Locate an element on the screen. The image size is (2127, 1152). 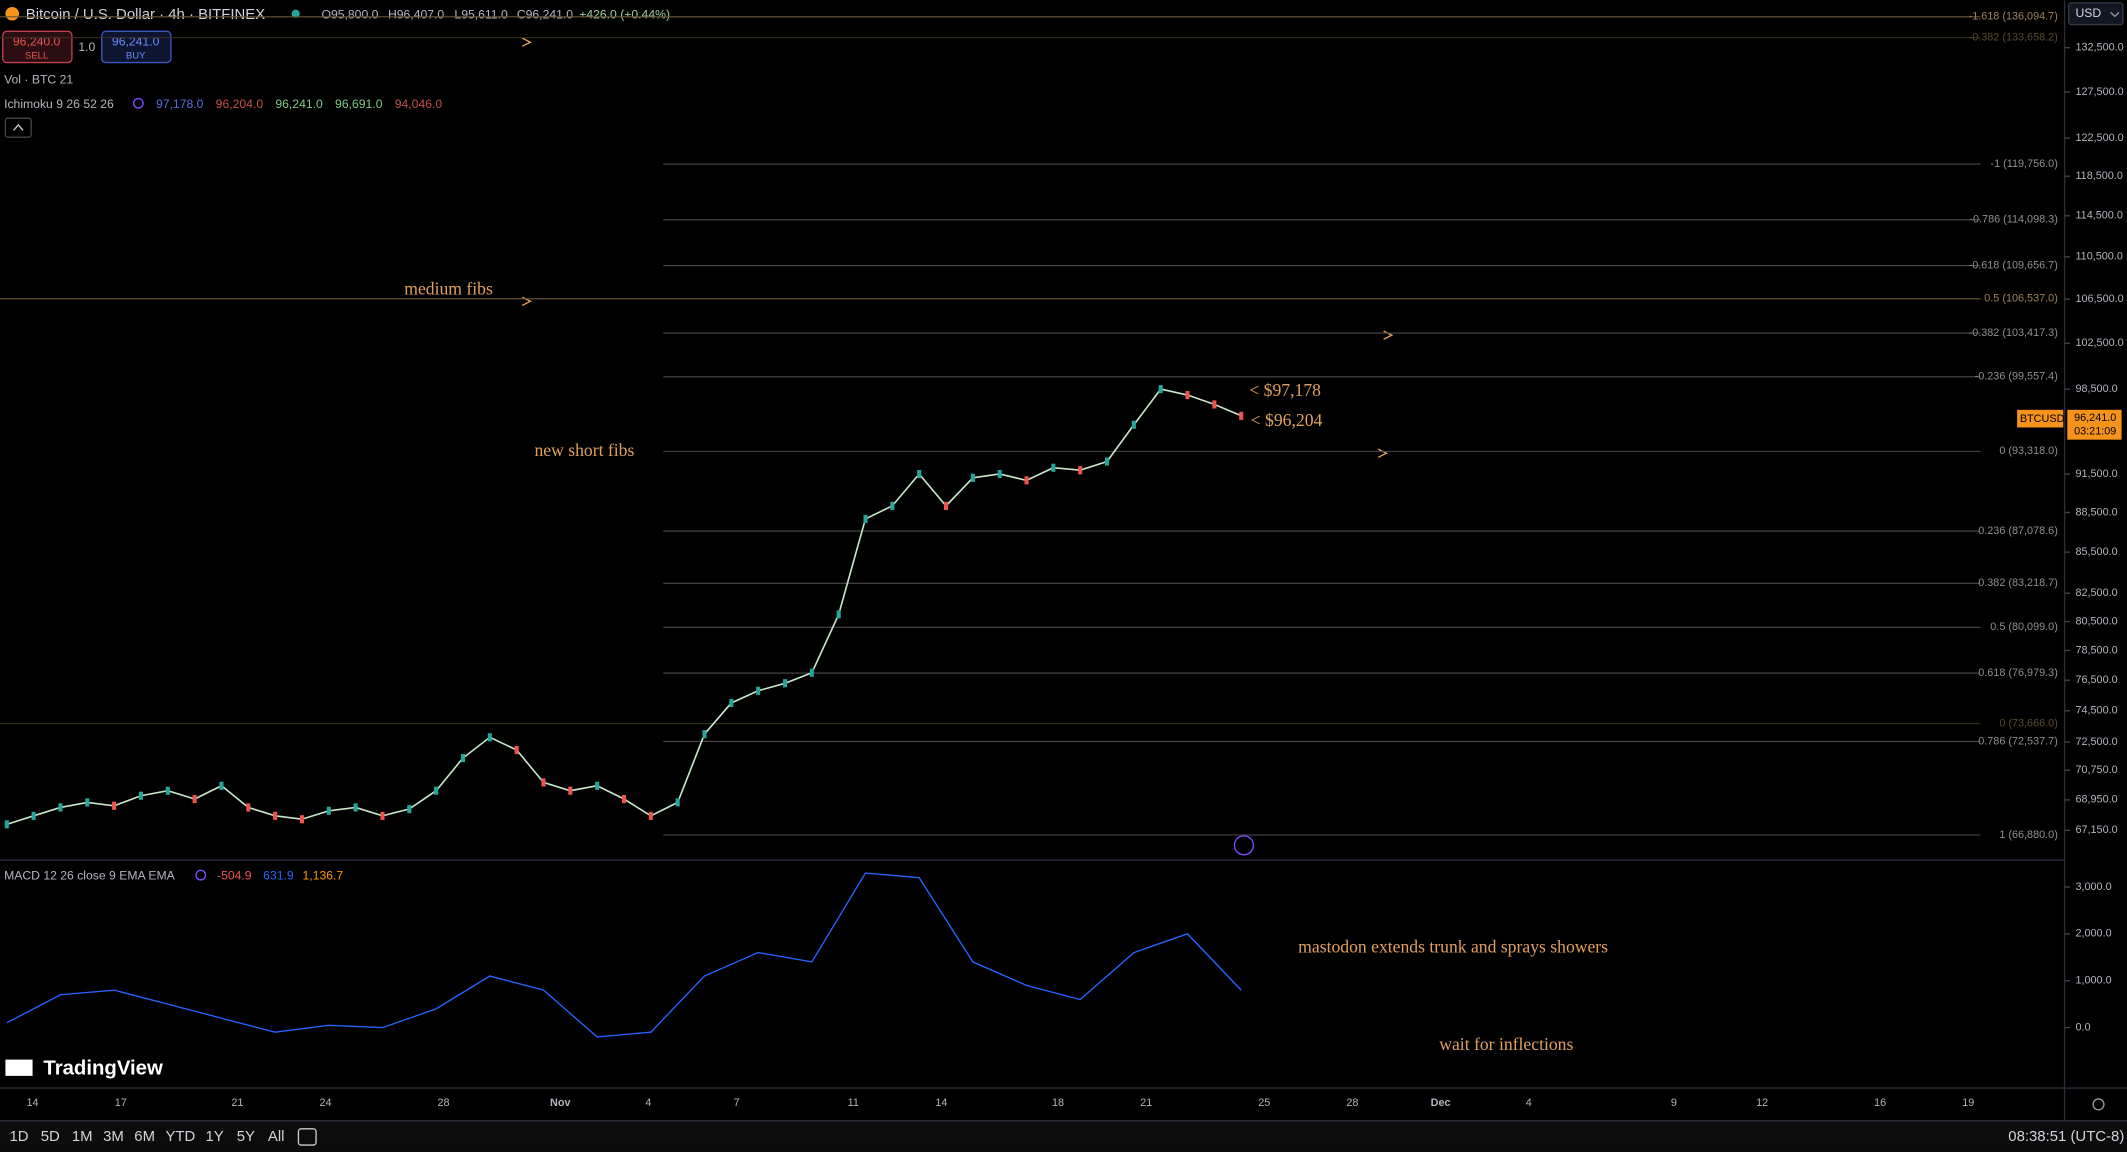
range-button: 5Y is located at coordinates (246, 1136).